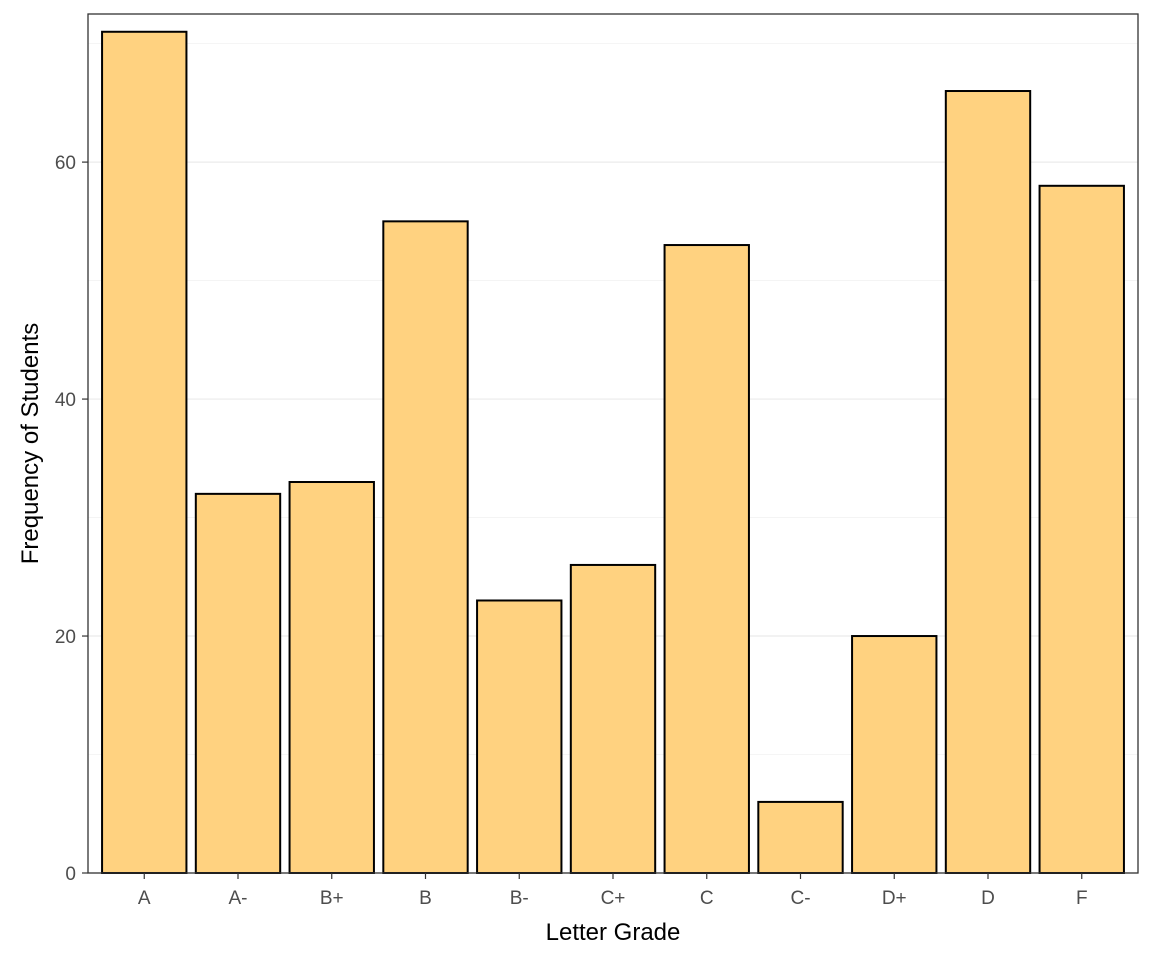 Image resolution: width=1152 pixels, height=960 pixels. What do you see at coordinates (800, 898) in the screenshot?
I see `x-tick-label: C-` at bounding box center [800, 898].